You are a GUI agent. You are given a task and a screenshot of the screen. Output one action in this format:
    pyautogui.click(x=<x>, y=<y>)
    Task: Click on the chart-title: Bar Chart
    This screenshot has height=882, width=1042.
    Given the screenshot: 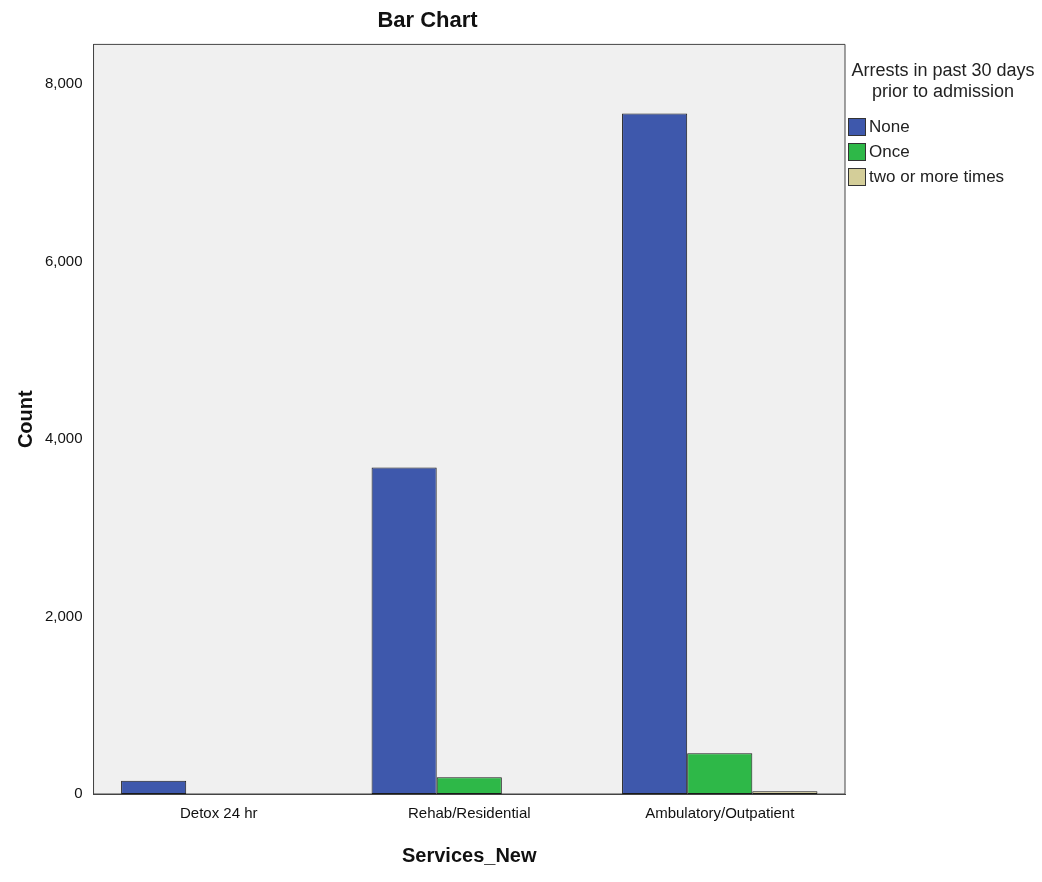 What is the action you would take?
    pyautogui.click(x=428, y=20)
    